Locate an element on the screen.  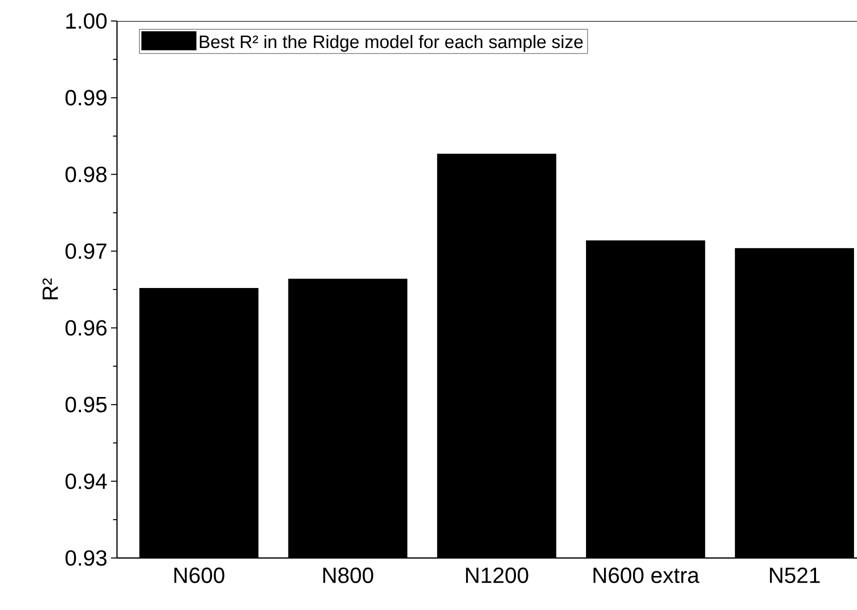
x-tick-label: N600 is located at coordinates (199, 576).